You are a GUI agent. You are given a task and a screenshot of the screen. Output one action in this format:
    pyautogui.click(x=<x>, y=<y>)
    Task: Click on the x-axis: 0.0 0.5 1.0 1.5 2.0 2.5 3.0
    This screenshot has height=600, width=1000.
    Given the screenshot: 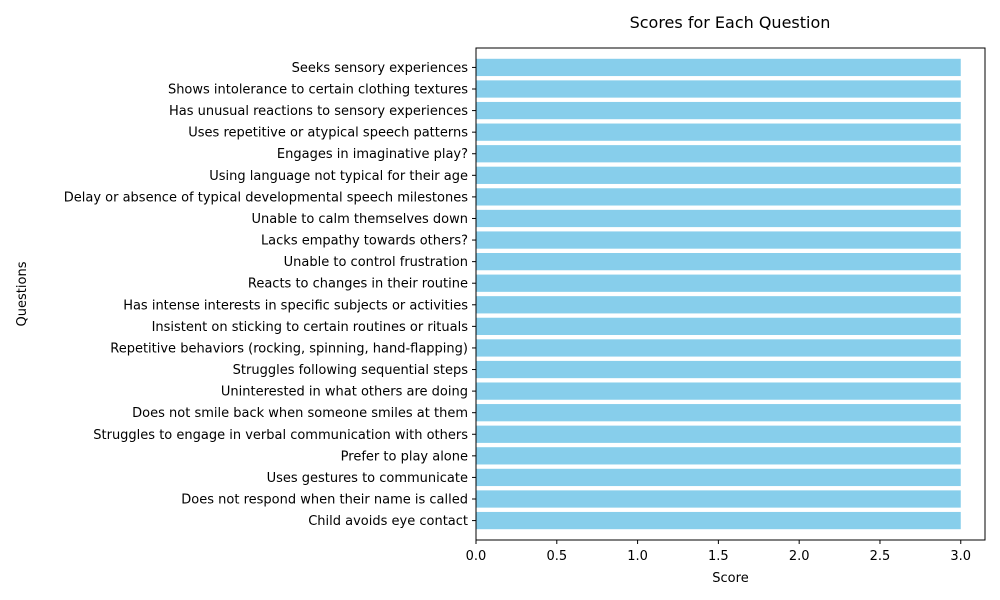 What is the action you would take?
    pyautogui.click(x=718, y=552)
    